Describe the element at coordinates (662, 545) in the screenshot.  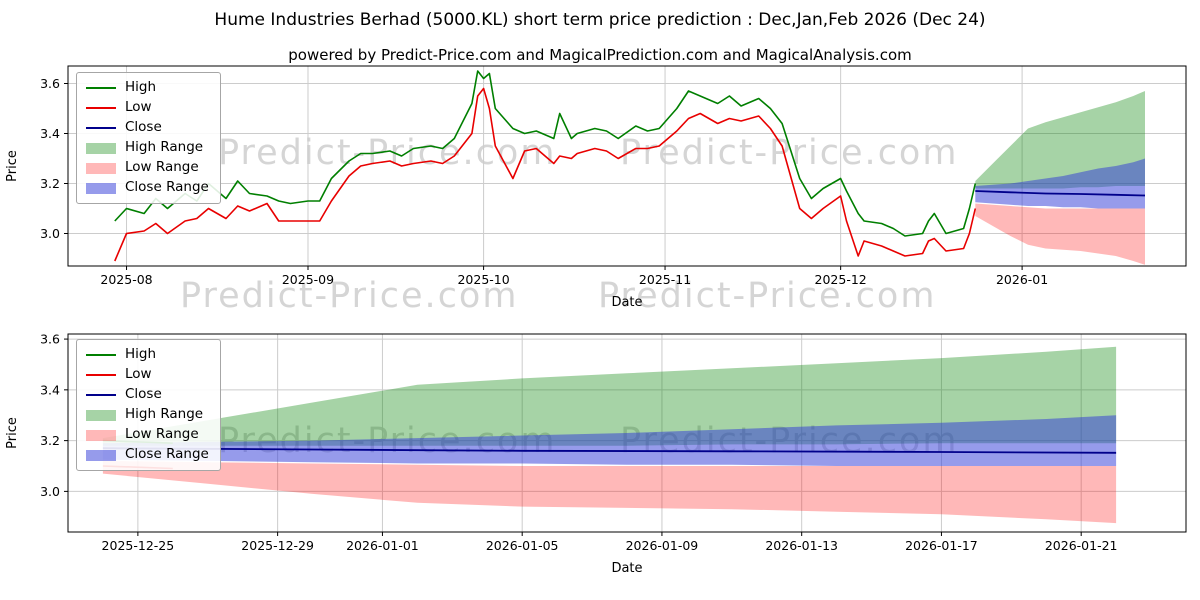
I see `x-tick-label: 2026-01-09` at that location.